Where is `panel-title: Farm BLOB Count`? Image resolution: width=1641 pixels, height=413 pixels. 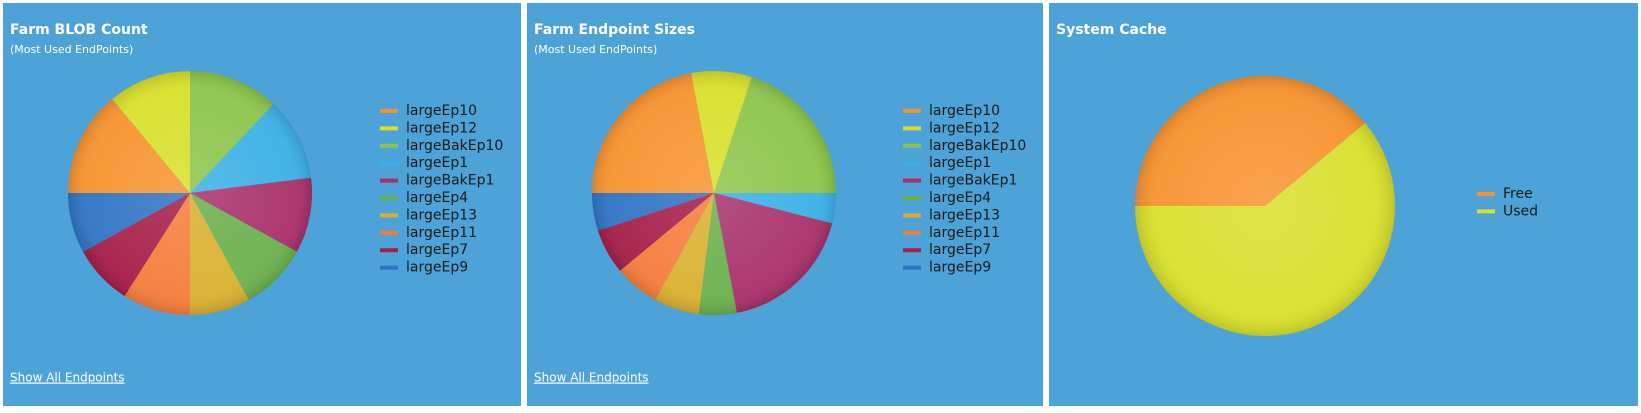 panel-title: Farm BLOB Count is located at coordinates (79, 30).